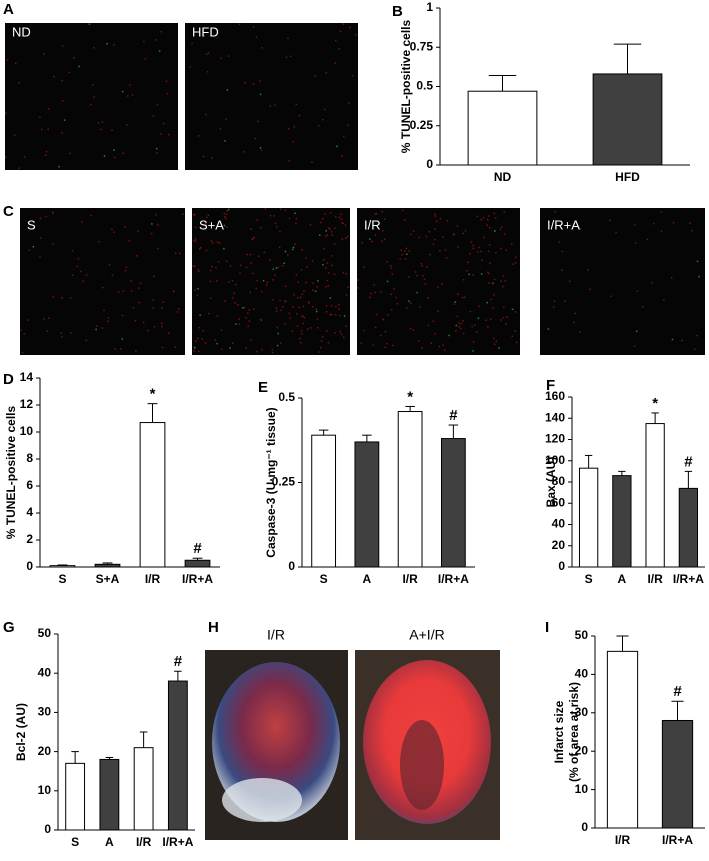  I want to click on y-tick-label: 0.5, so click(286, 397).